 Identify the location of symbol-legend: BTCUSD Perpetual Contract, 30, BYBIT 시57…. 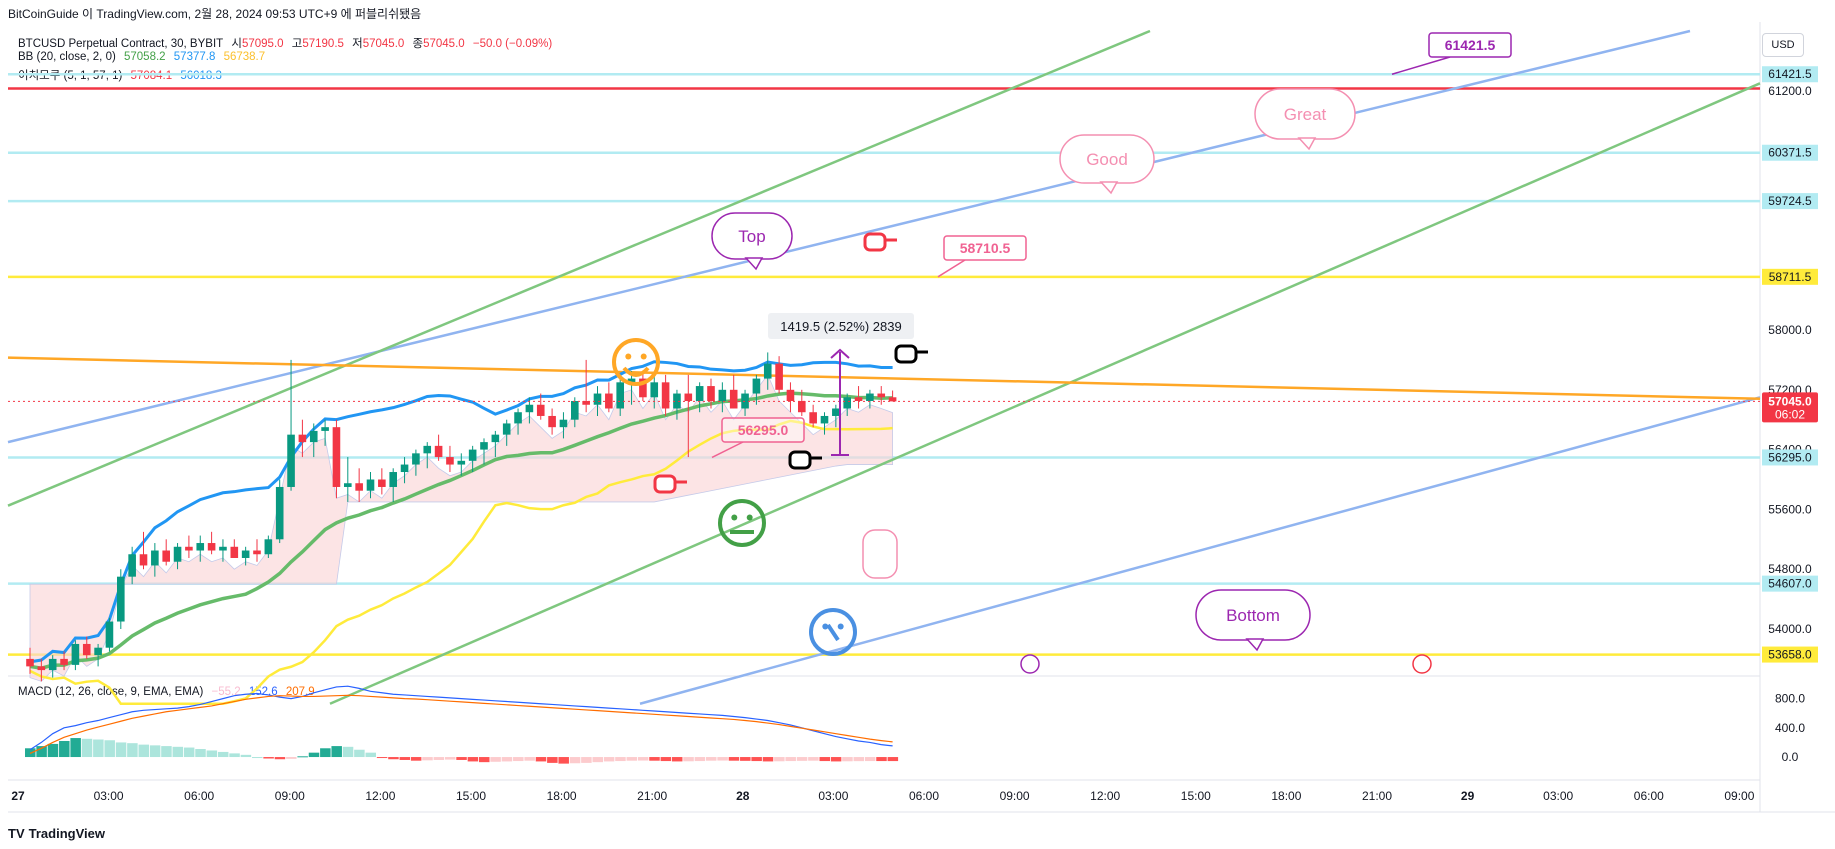
(287, 43).